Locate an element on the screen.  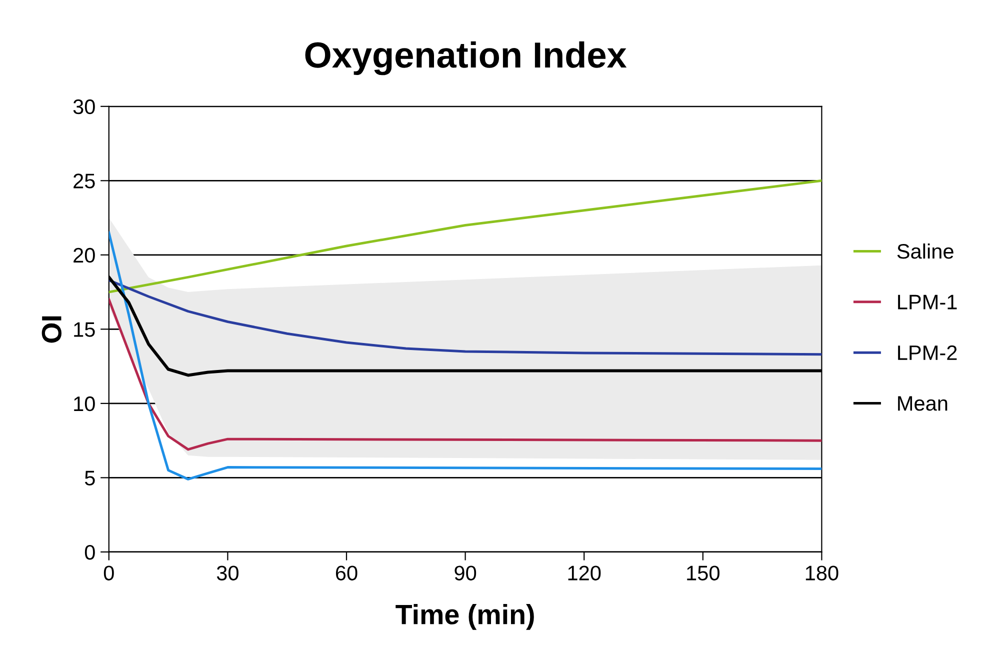
y-tick-label: 30 is located at coordinates (84, 106).